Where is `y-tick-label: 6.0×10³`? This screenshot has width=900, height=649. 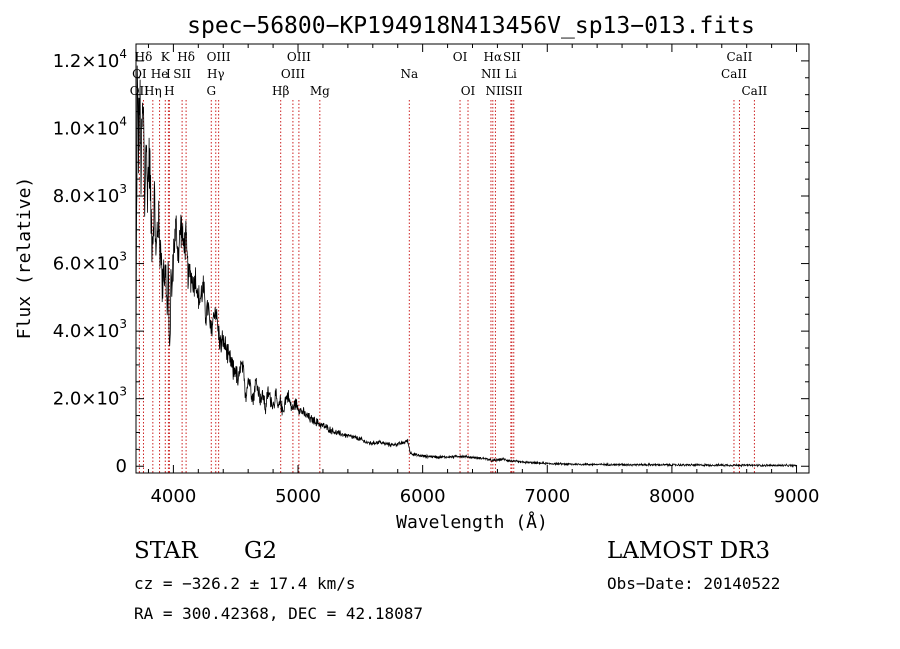
y-tick-label: 6.0×10³ is located at coordinates (90, 262).